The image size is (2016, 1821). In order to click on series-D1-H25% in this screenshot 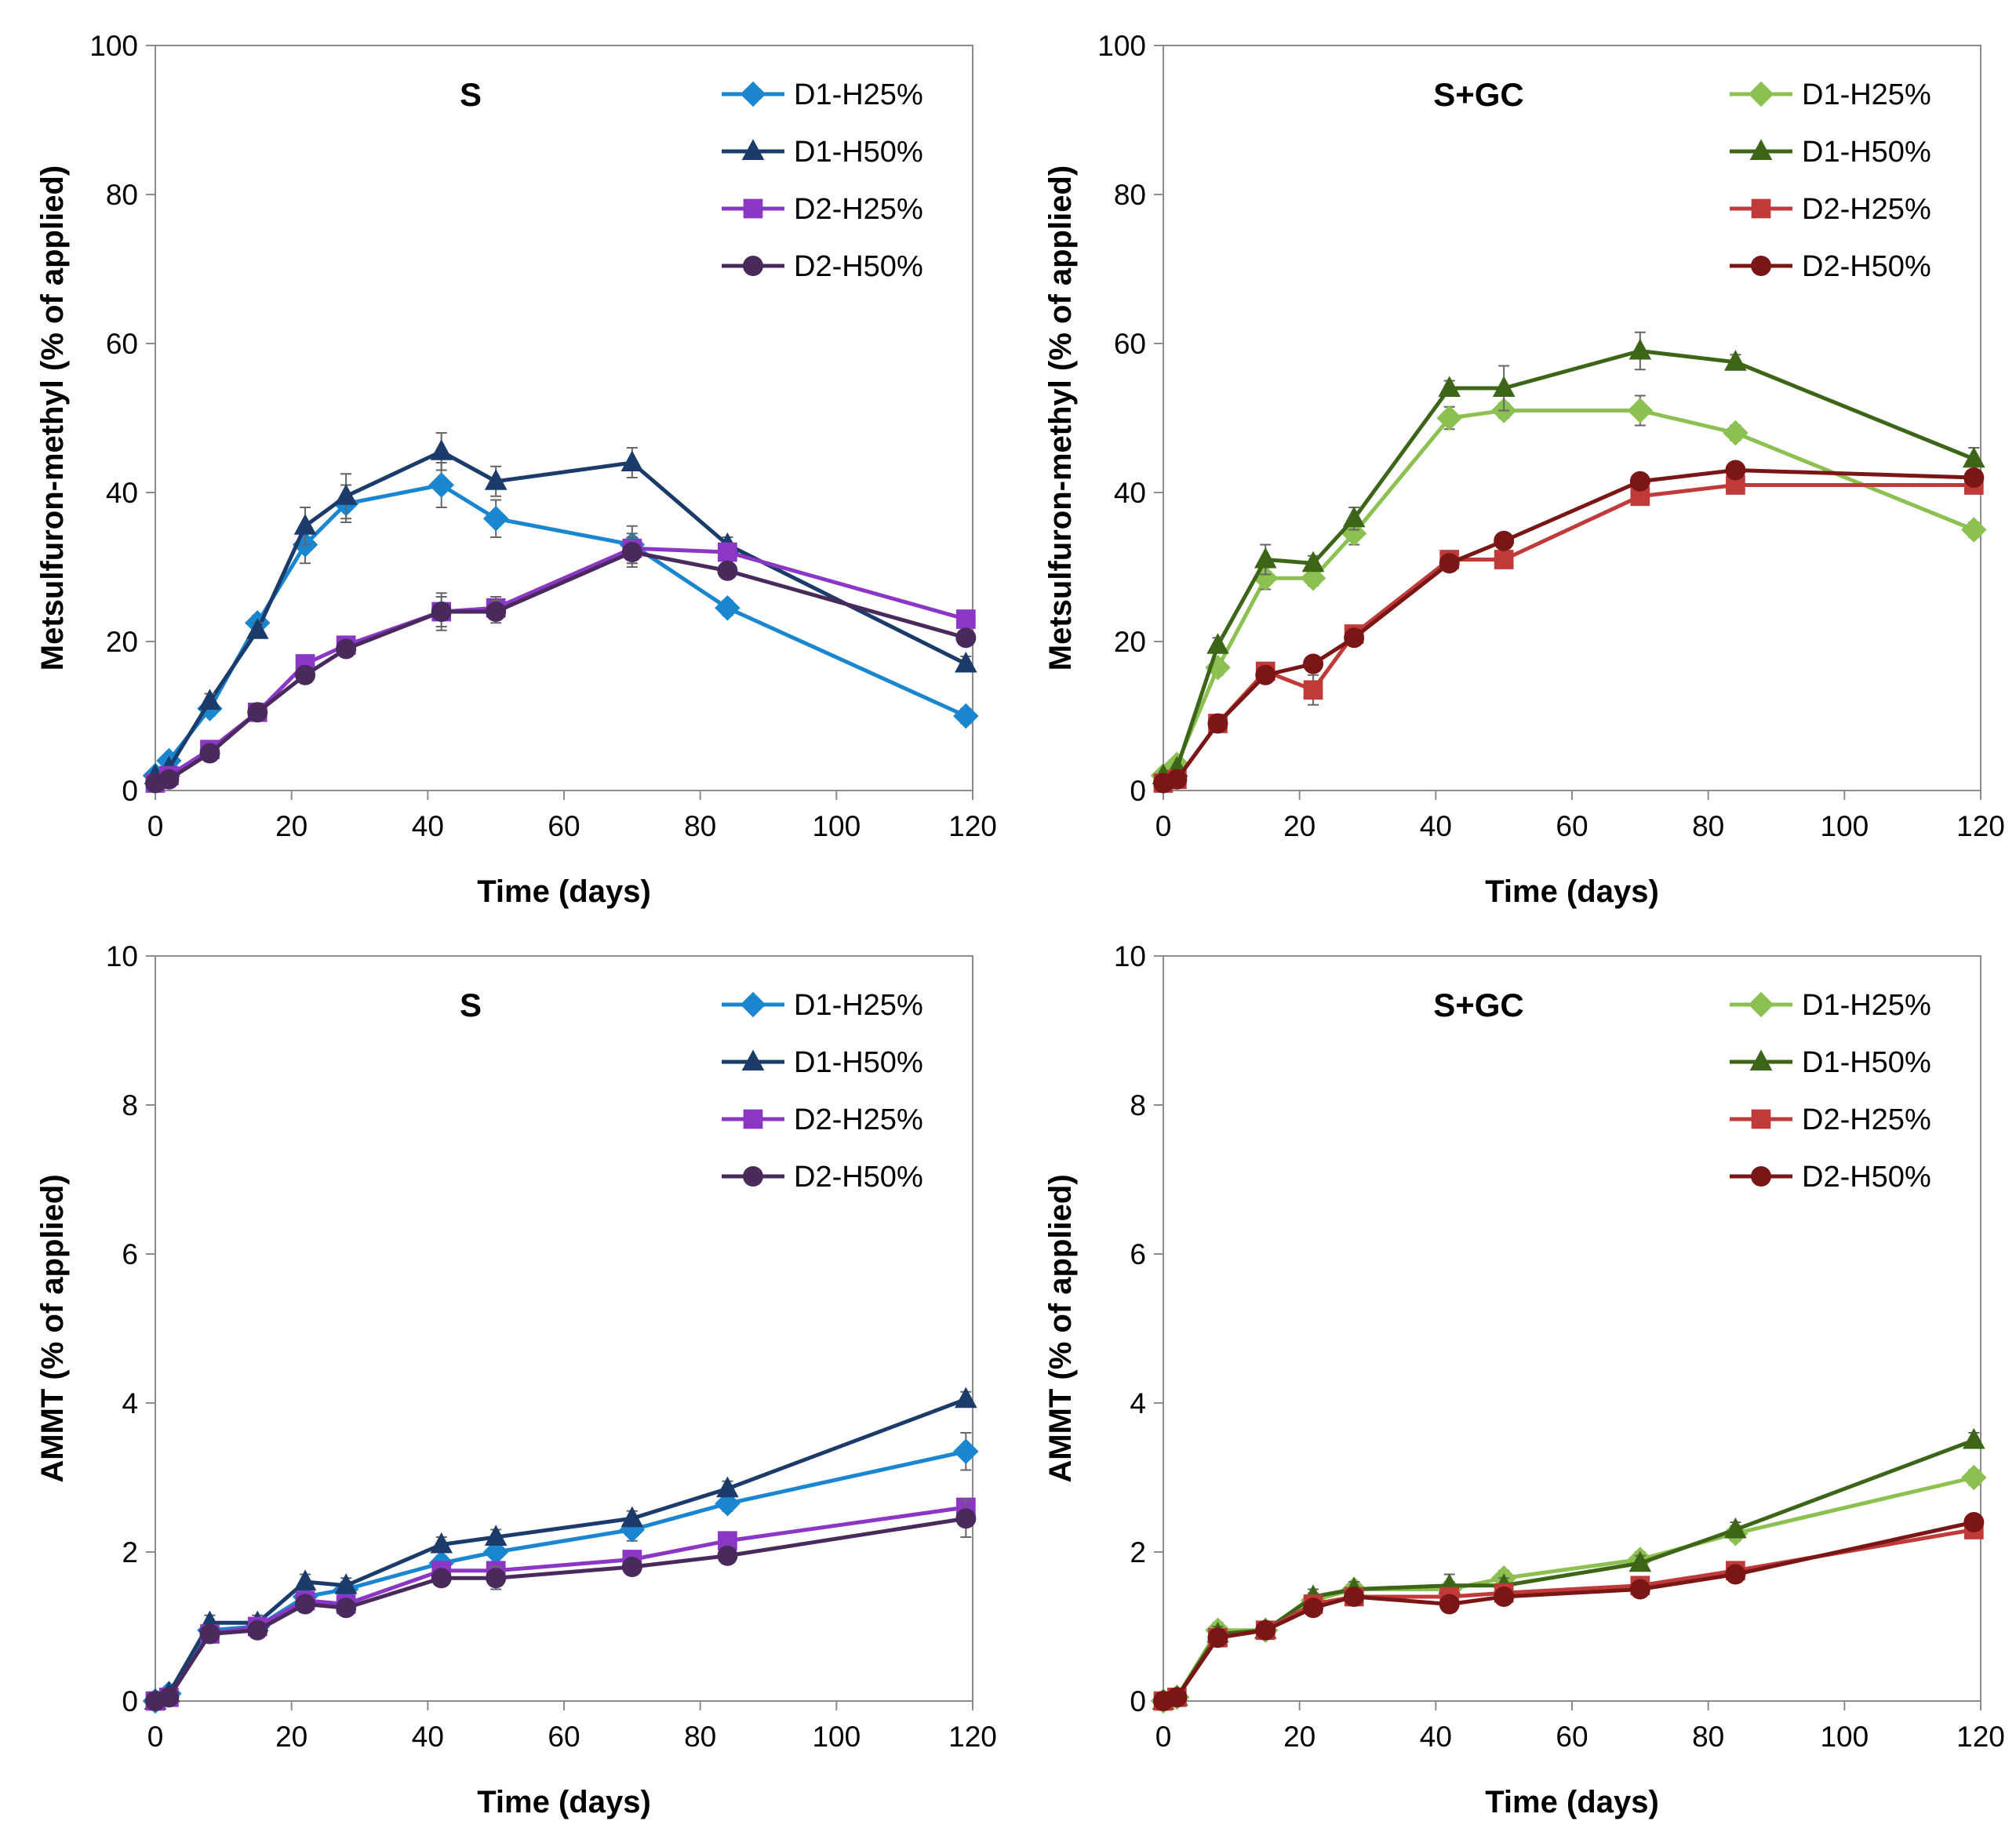, I will do `click(1568, 591)`.